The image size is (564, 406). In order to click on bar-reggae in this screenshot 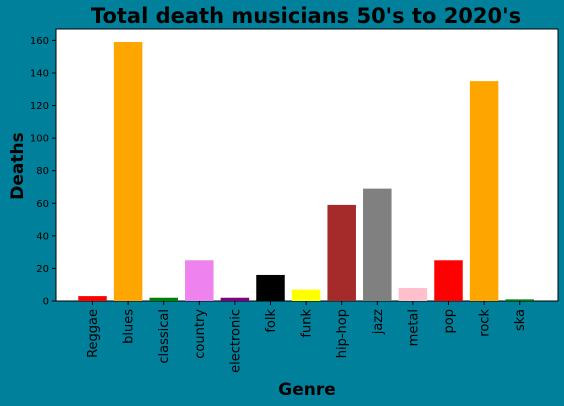, I will do `click(92, 298)`.